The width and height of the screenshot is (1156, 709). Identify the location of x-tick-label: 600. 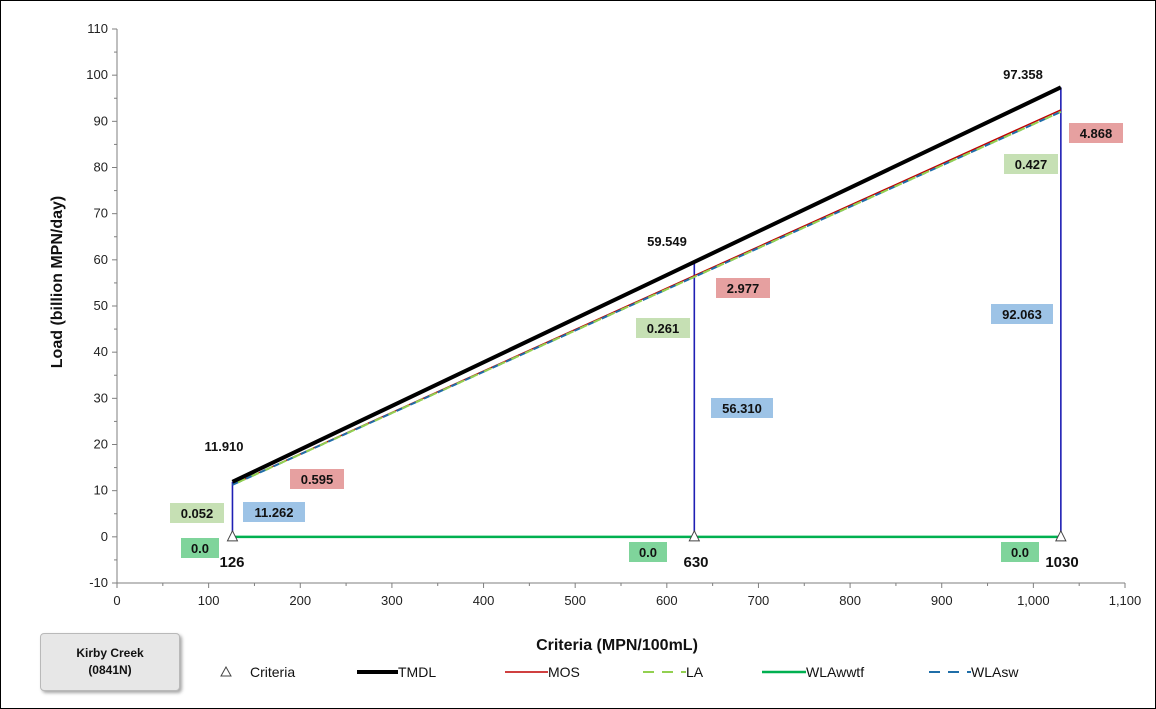
(667, 600).